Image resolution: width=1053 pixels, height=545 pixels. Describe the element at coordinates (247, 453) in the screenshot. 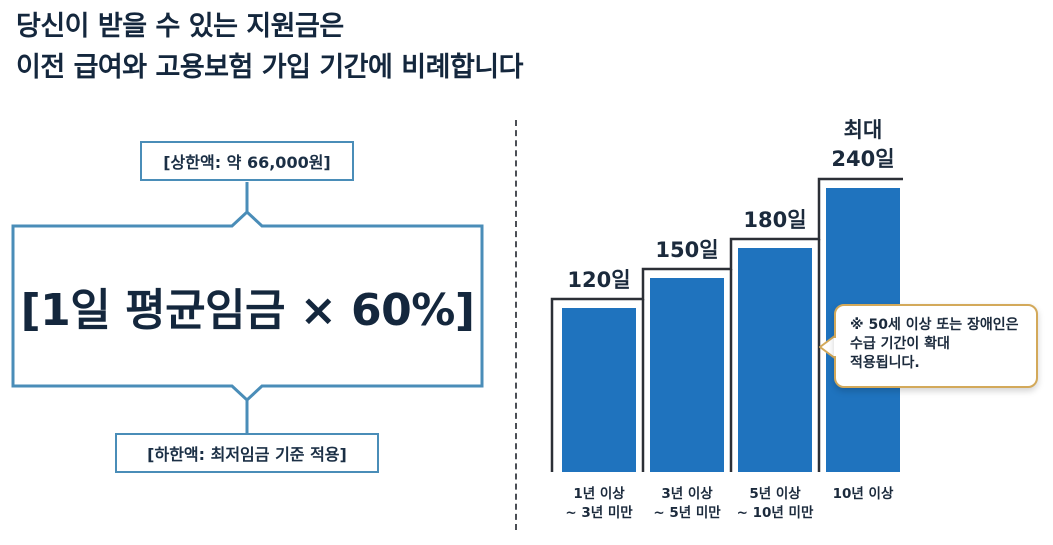

I see `lower-limit-tag: [하한액: 최저임금 기준 적용]` at that location.